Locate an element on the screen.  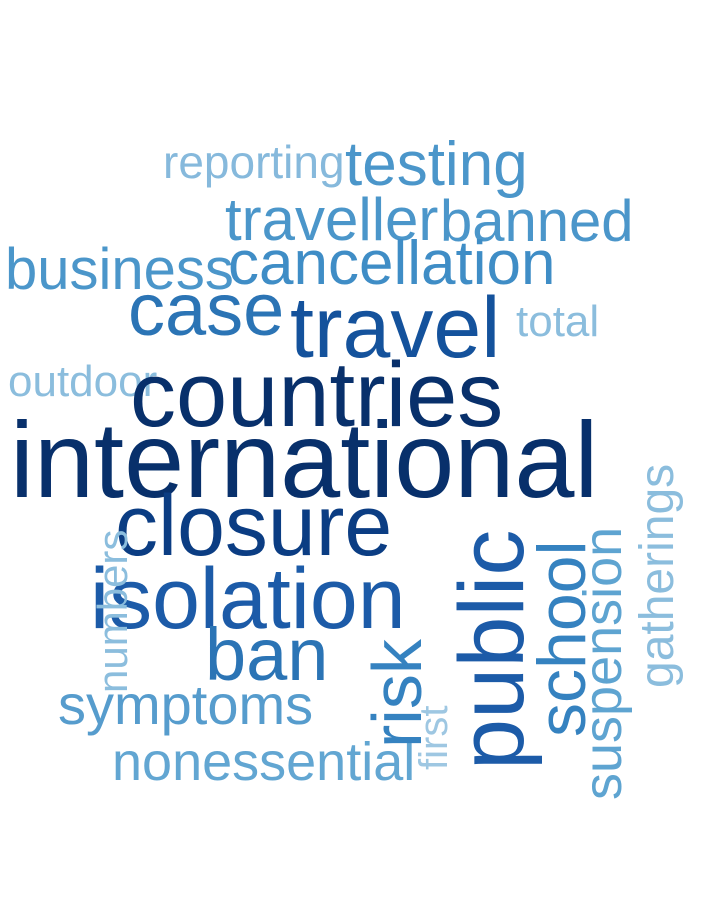
word-numbers: numbers is located at coordinates (112, 611).